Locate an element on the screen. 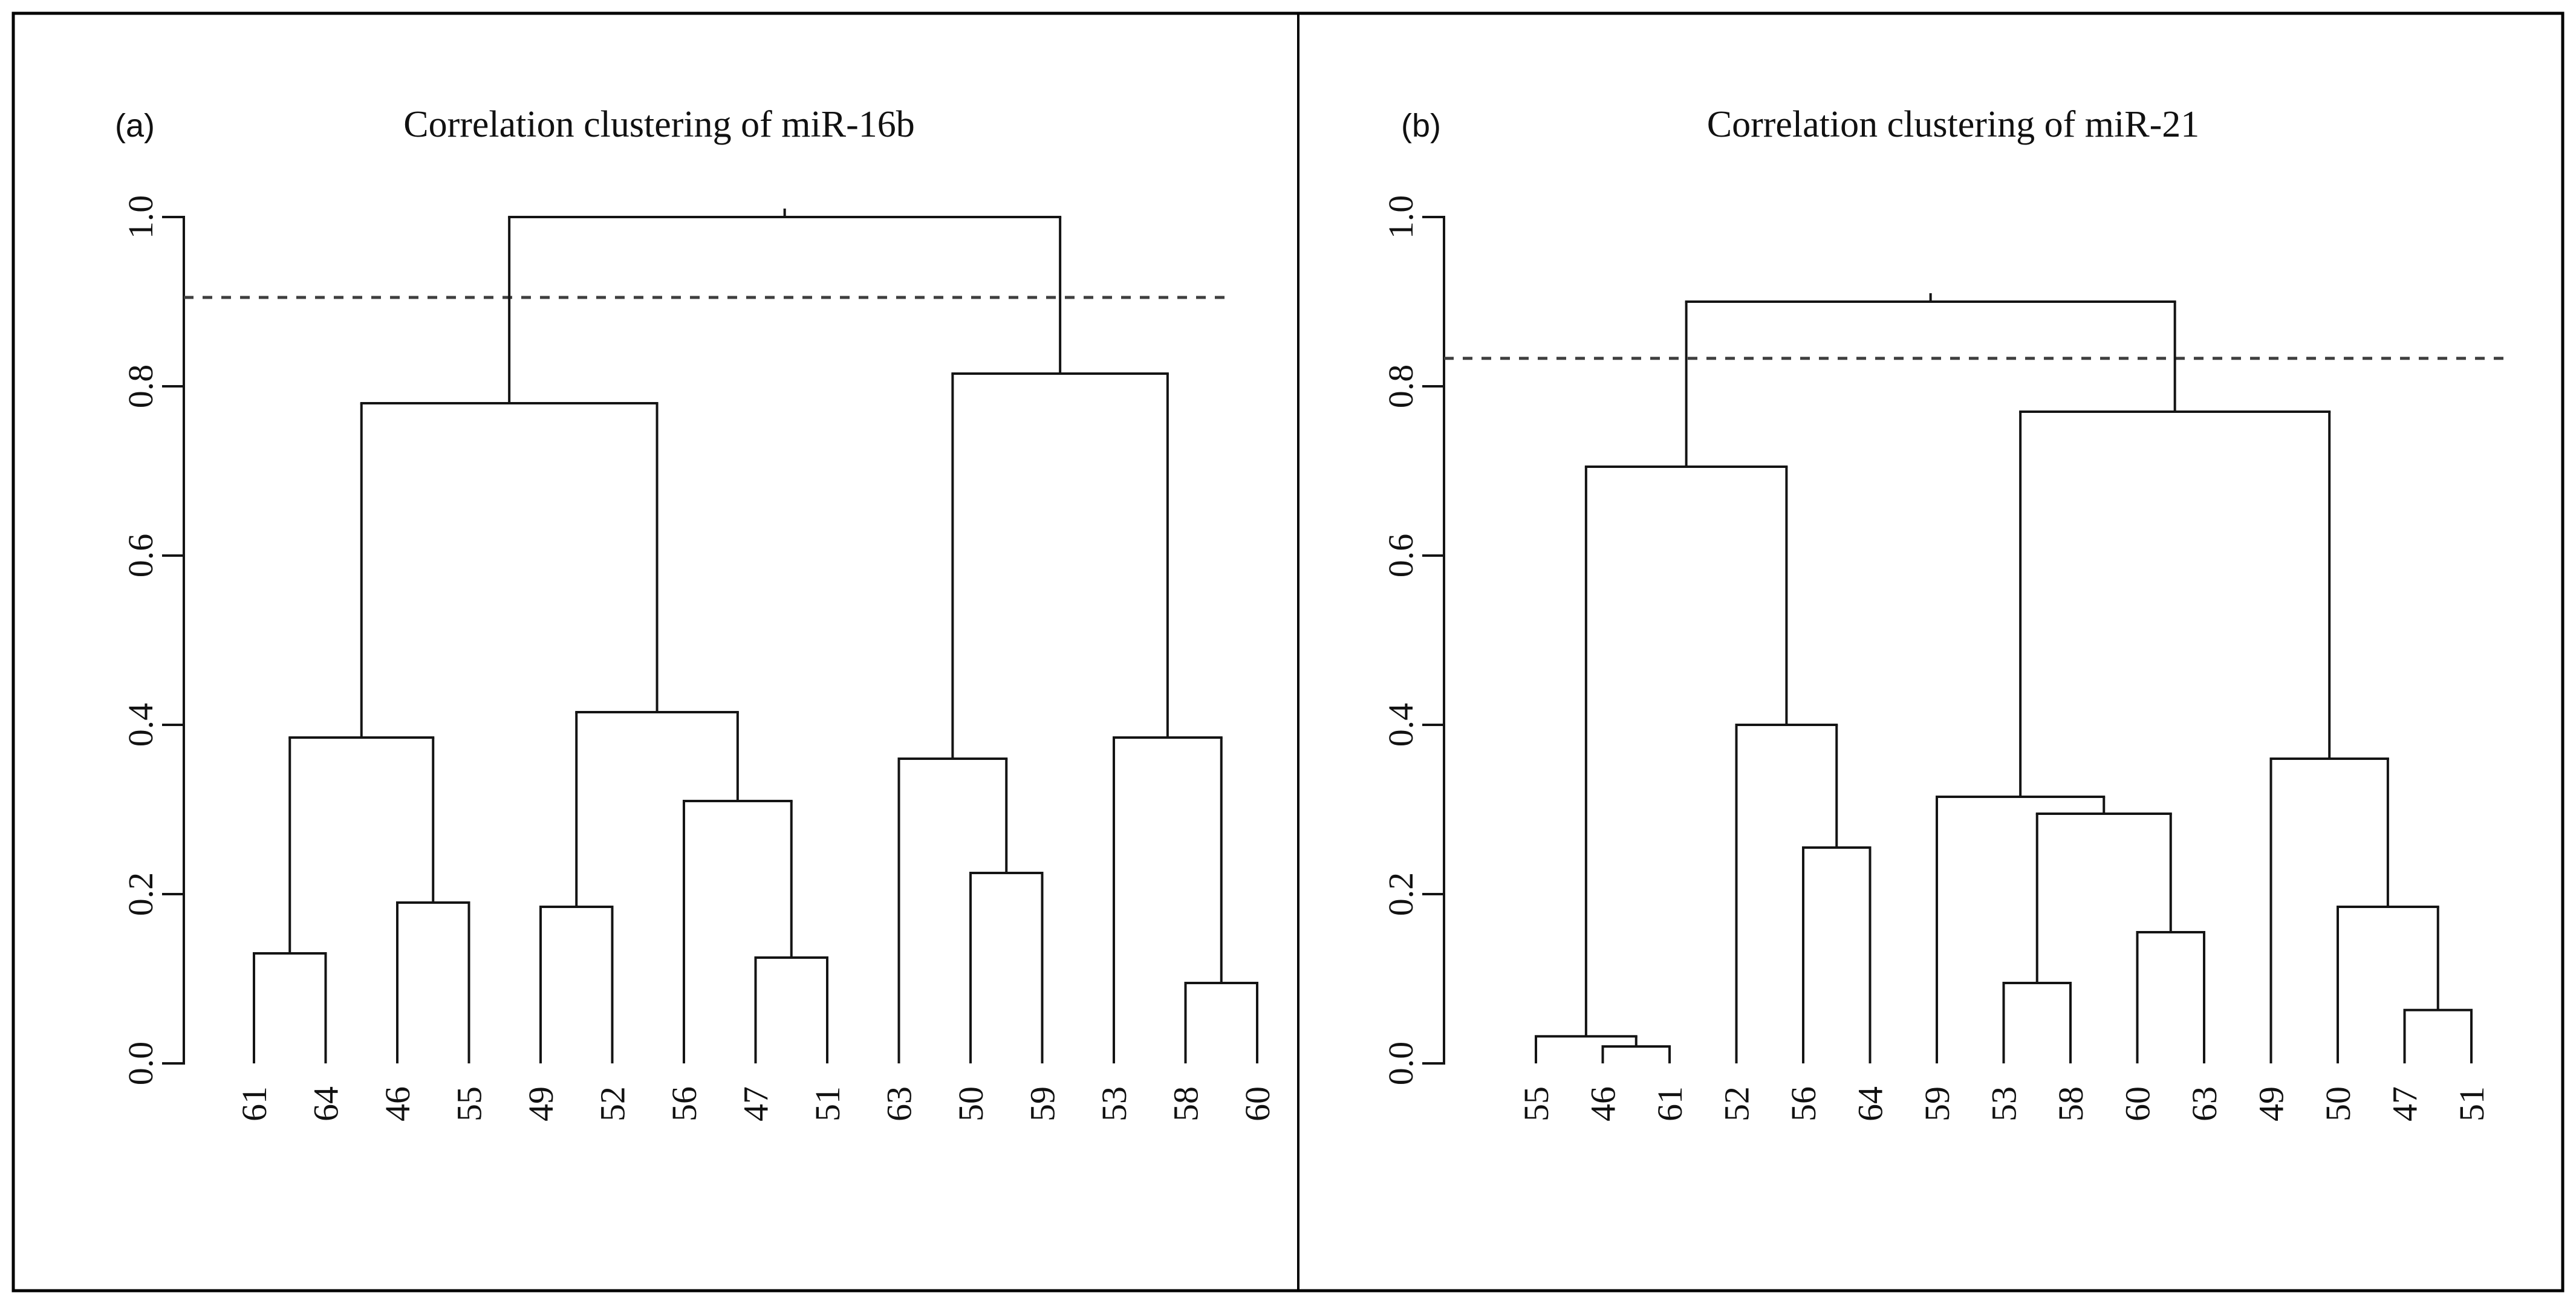  panel-a-label: (a) is located at coordinates (135, 126).